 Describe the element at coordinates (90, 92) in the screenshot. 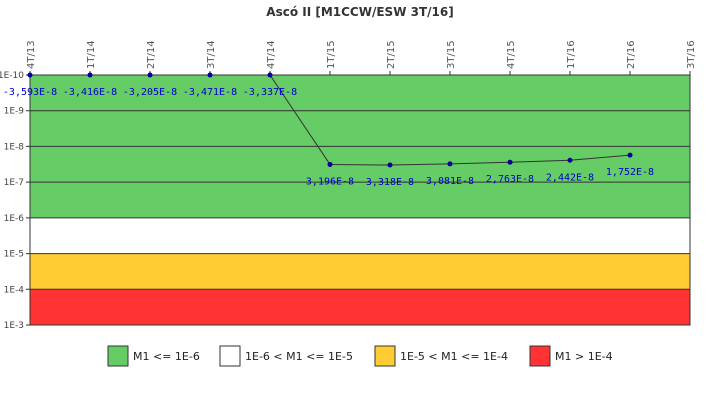

I see `data-label: -3,416E-8` at that location.